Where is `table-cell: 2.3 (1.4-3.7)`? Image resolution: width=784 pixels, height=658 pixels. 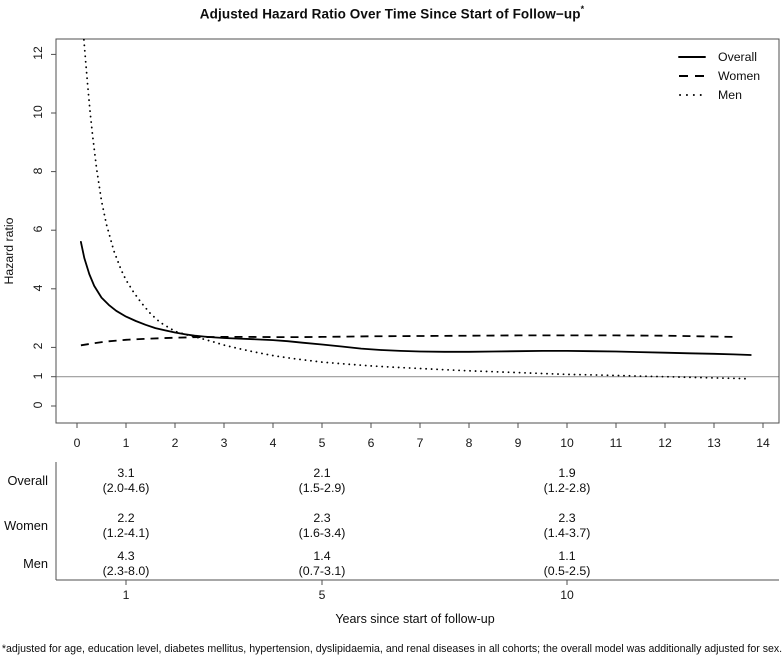 table-cell: 2.3 (1.4-3.7) is located at coordinates (567, 526).